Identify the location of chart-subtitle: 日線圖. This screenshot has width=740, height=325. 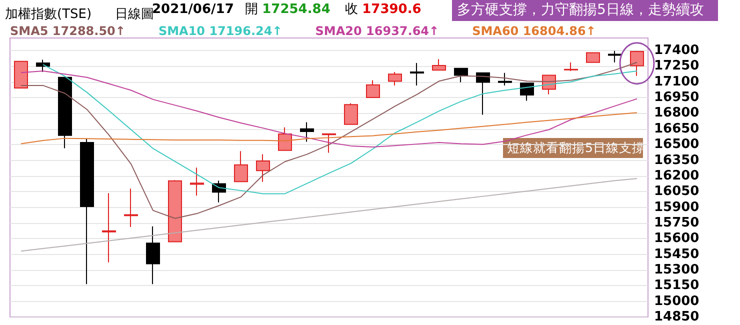
(134, 14).